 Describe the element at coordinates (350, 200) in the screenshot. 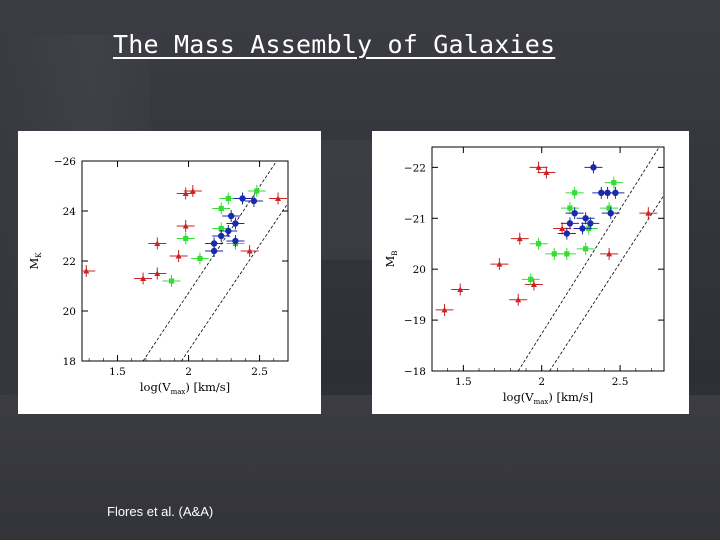

I see `background-silo` at that location.